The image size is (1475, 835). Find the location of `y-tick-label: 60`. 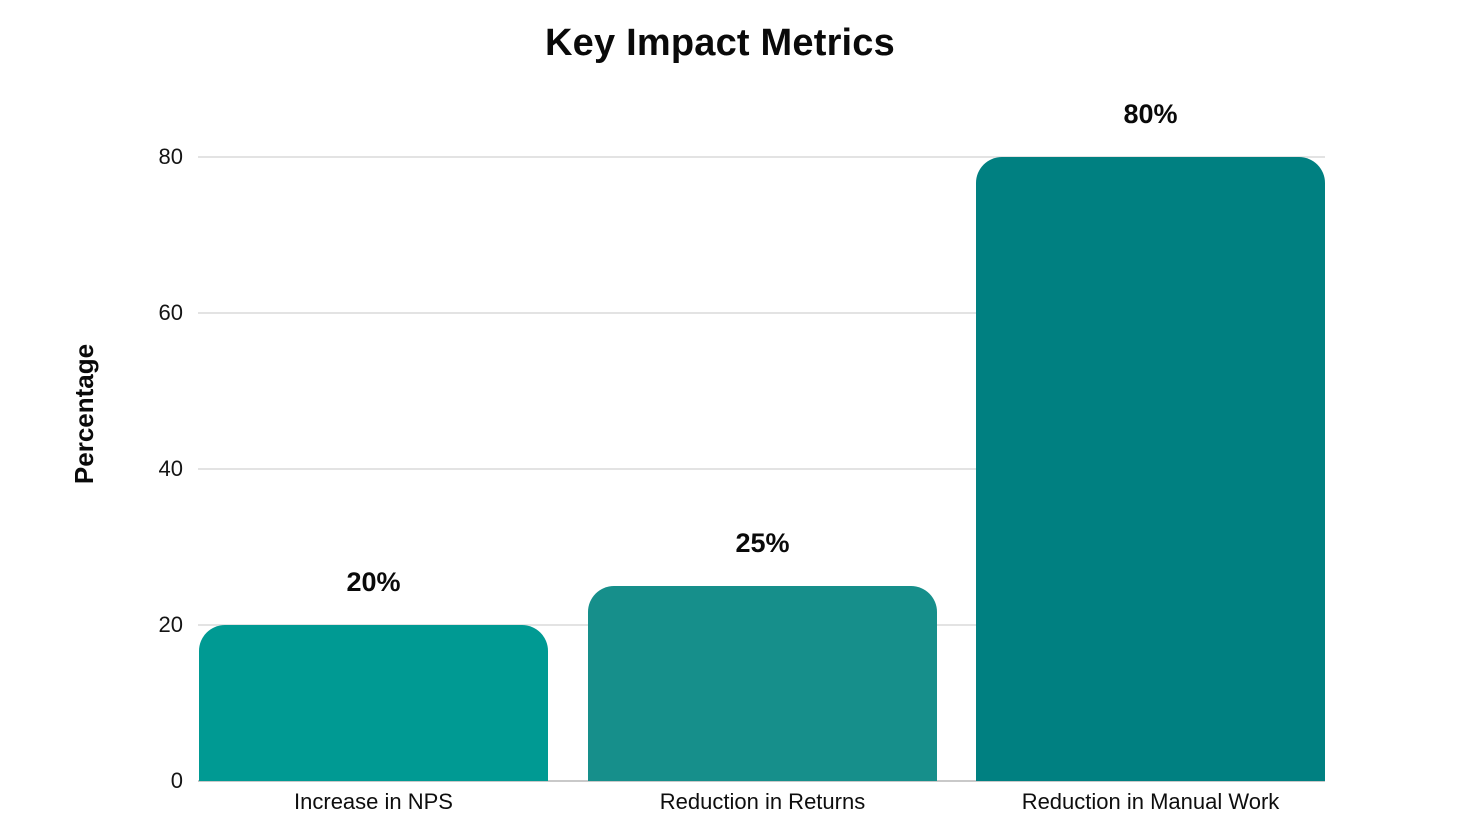

y-tick-label: 60 is located at coordinates (170, 312).